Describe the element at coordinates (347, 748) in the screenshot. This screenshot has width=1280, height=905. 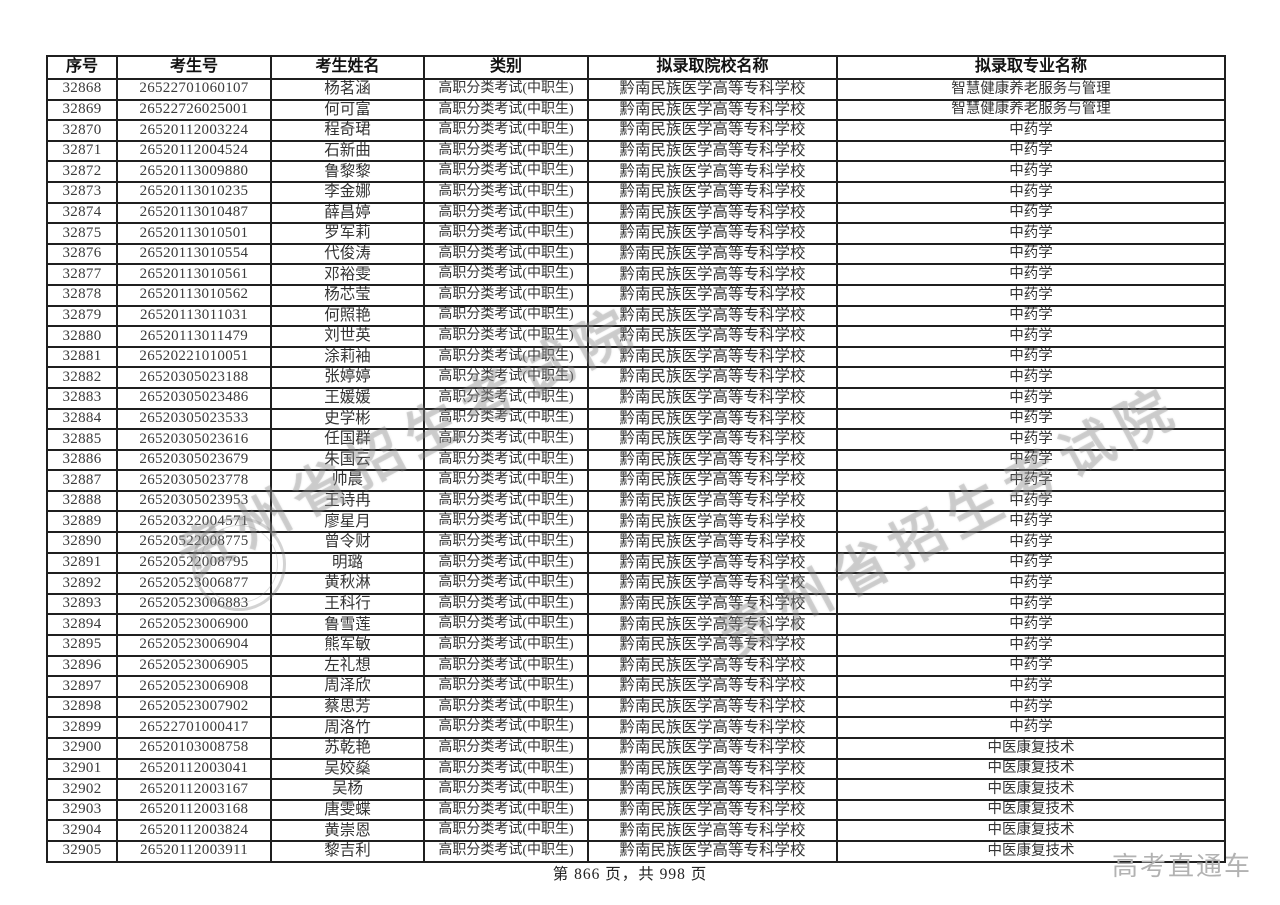
I see `table-cell: 苏乾艳` at that location.